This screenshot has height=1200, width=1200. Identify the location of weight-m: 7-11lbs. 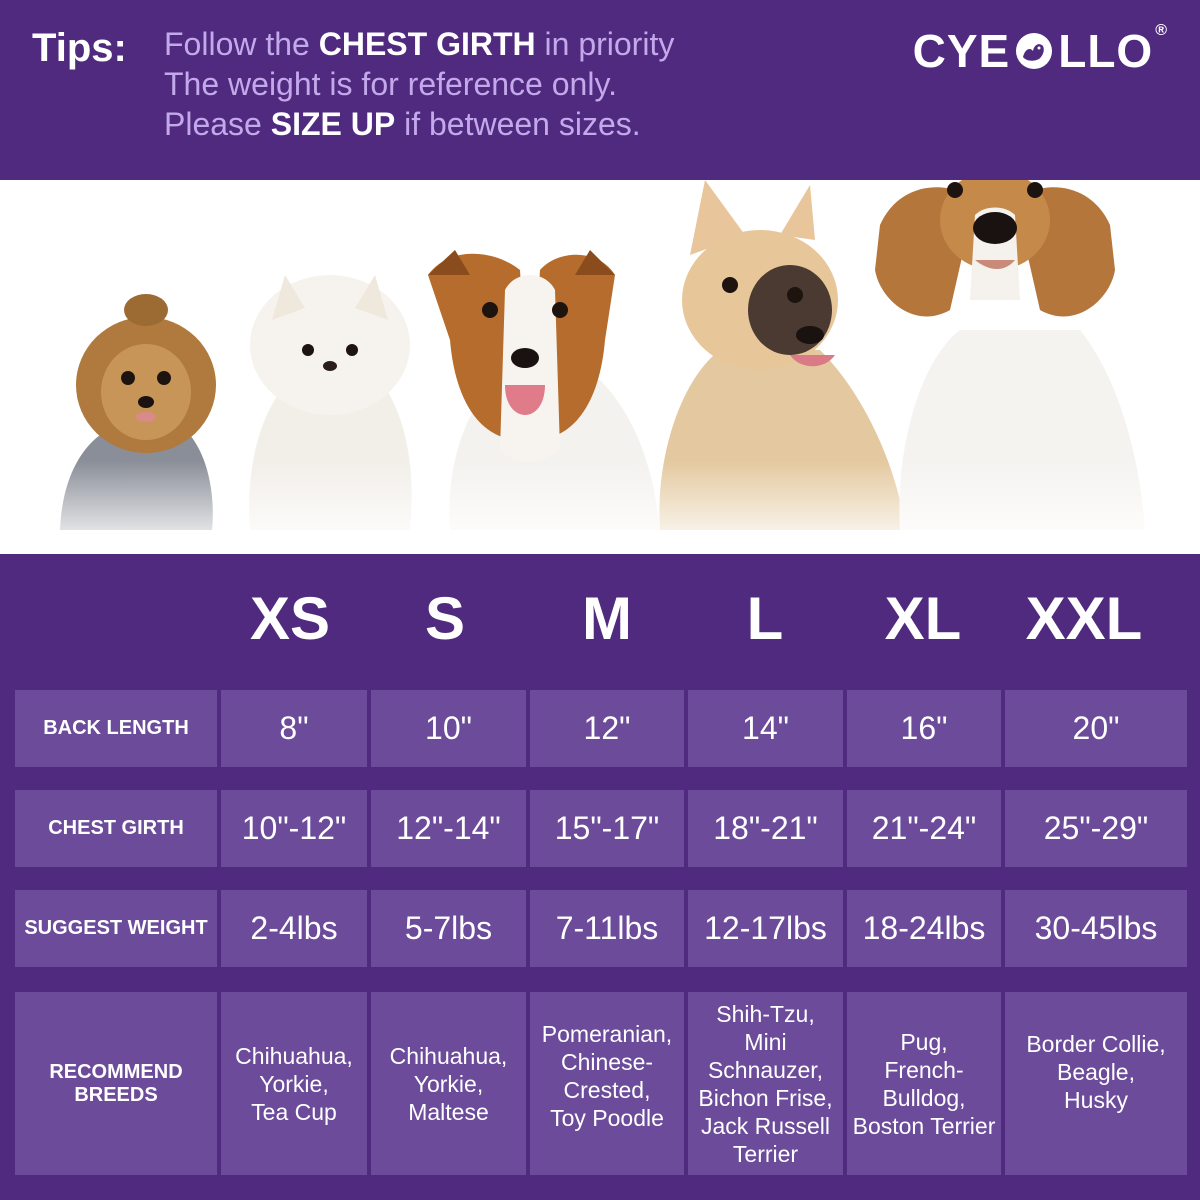
(607, 928).